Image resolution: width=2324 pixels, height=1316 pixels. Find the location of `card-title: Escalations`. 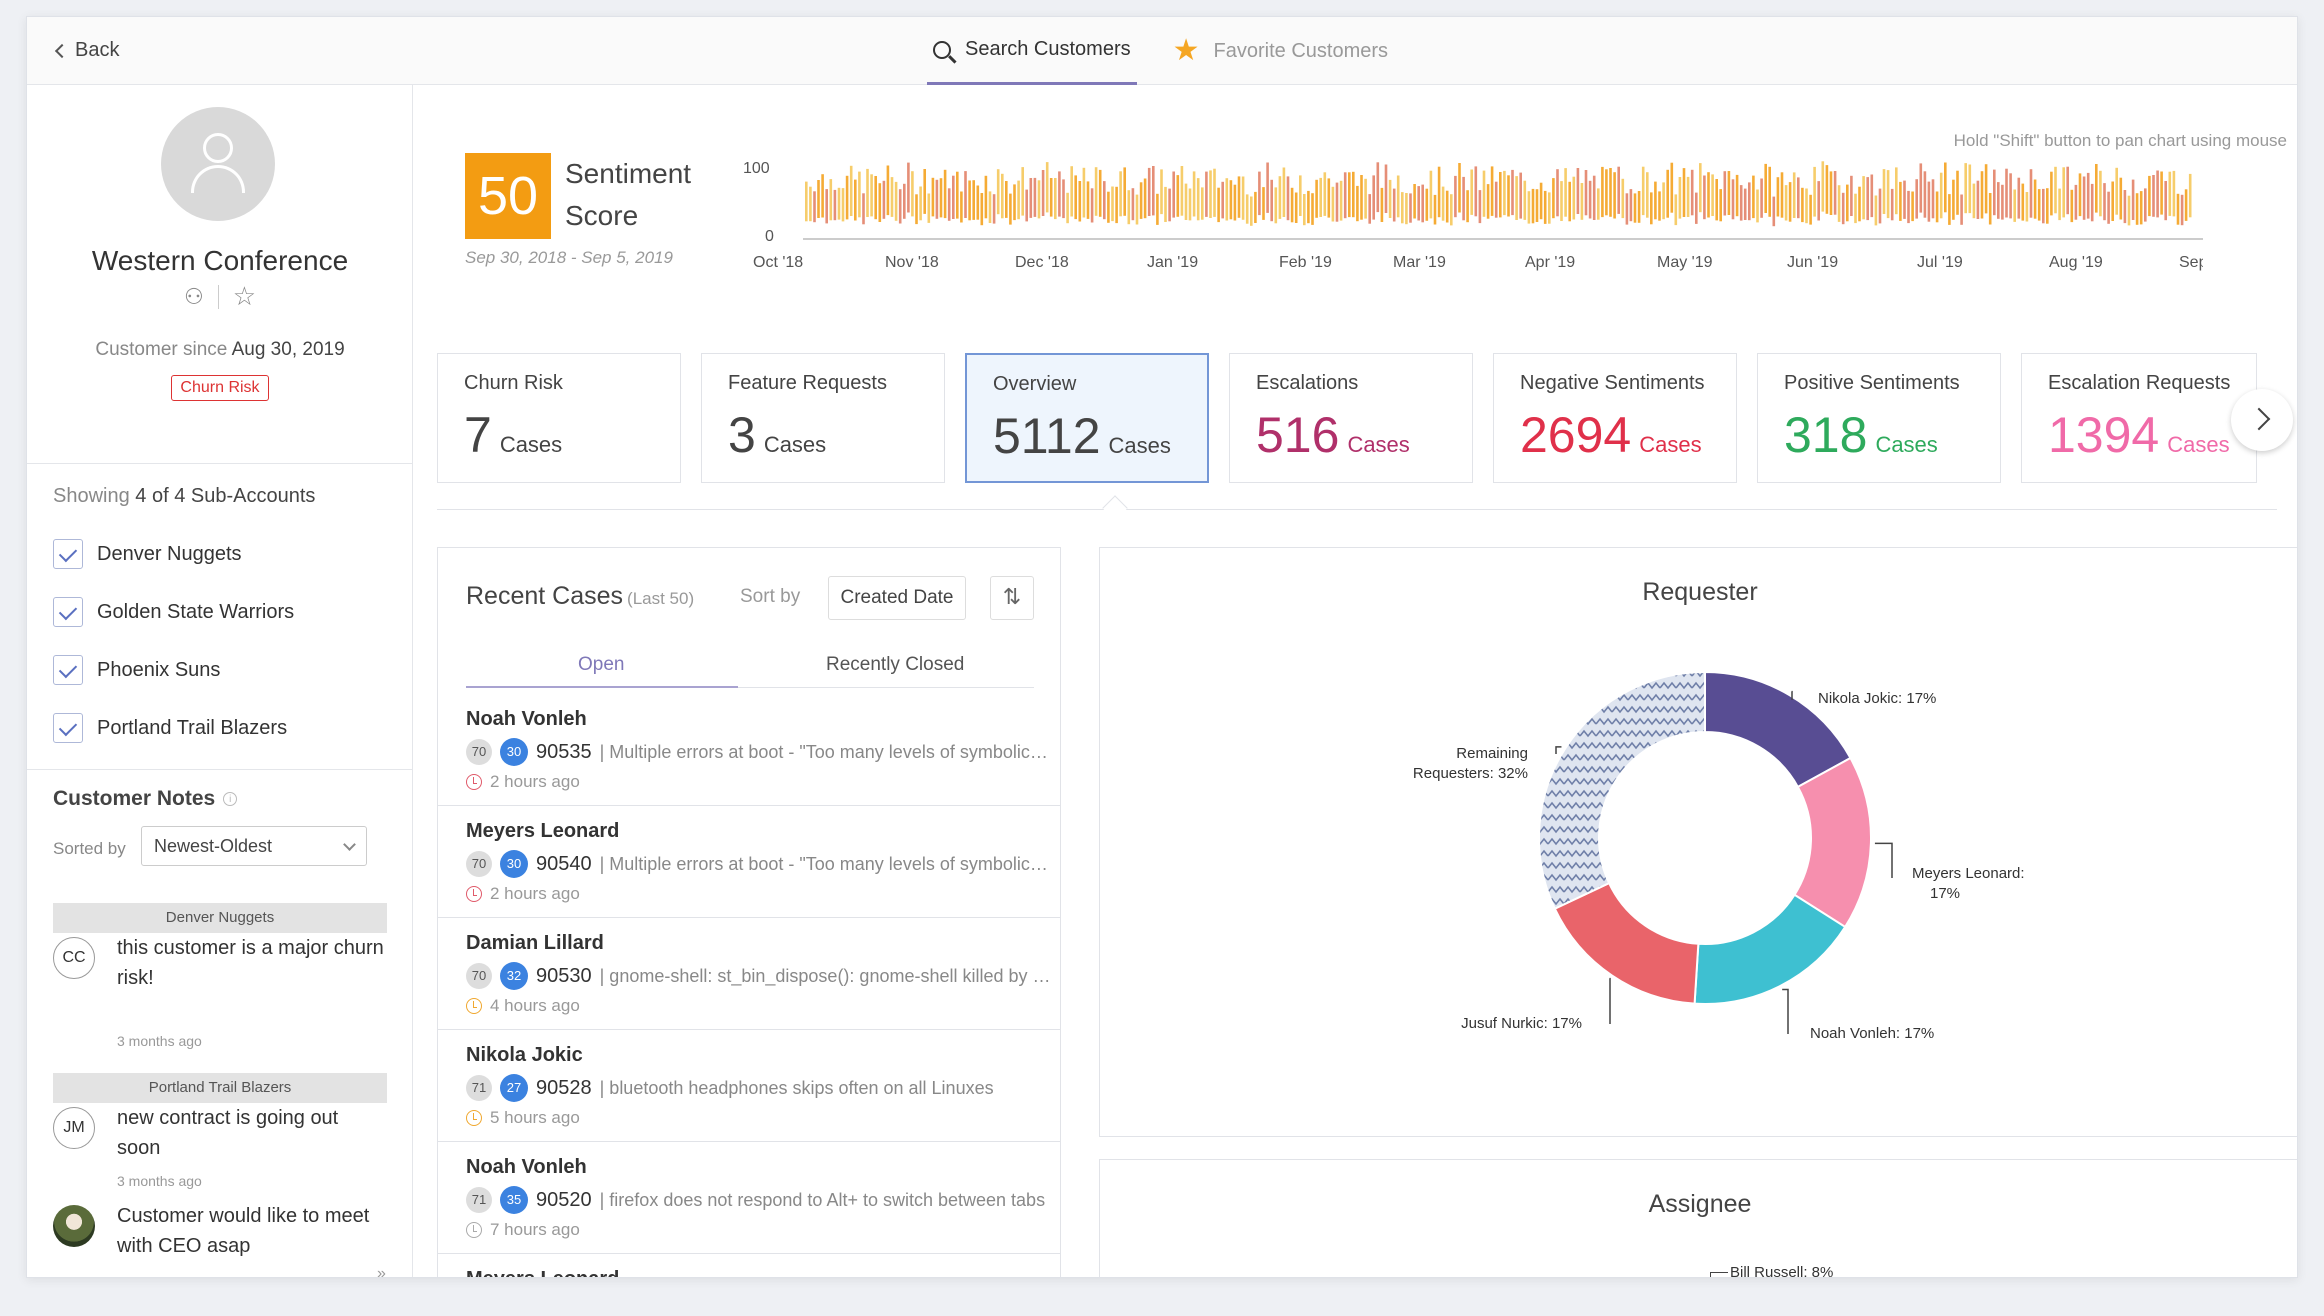

card-title: Escalations is located at coordinates (1307, 383).